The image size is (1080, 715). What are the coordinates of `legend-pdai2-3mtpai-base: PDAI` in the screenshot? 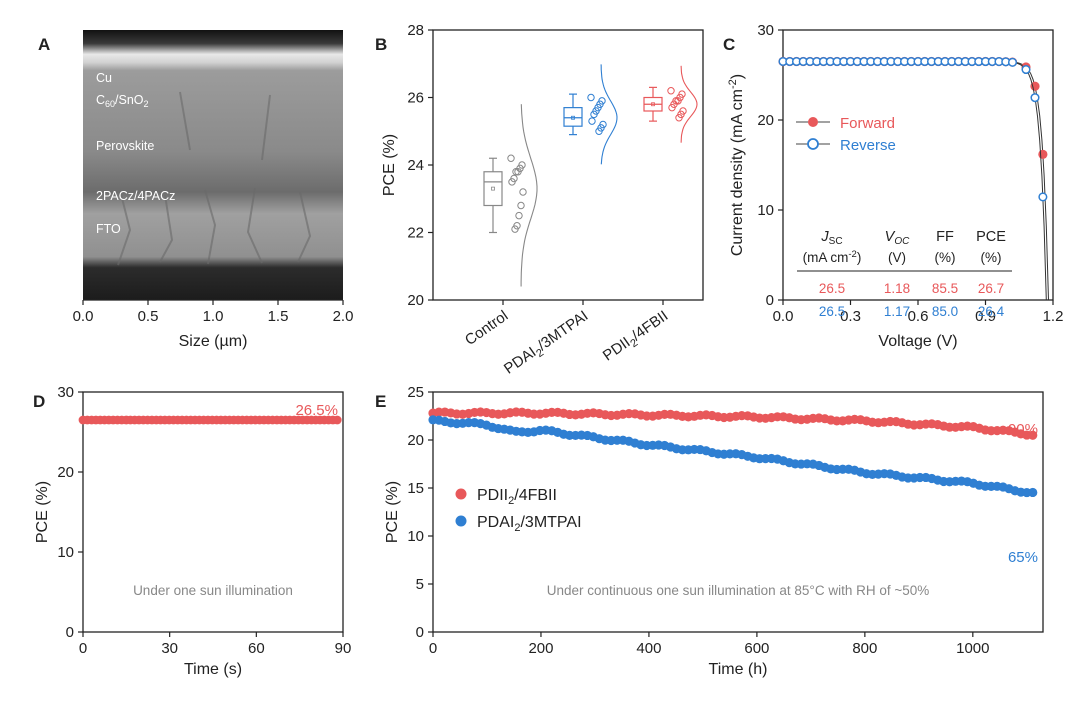 It's located at (495, 522).